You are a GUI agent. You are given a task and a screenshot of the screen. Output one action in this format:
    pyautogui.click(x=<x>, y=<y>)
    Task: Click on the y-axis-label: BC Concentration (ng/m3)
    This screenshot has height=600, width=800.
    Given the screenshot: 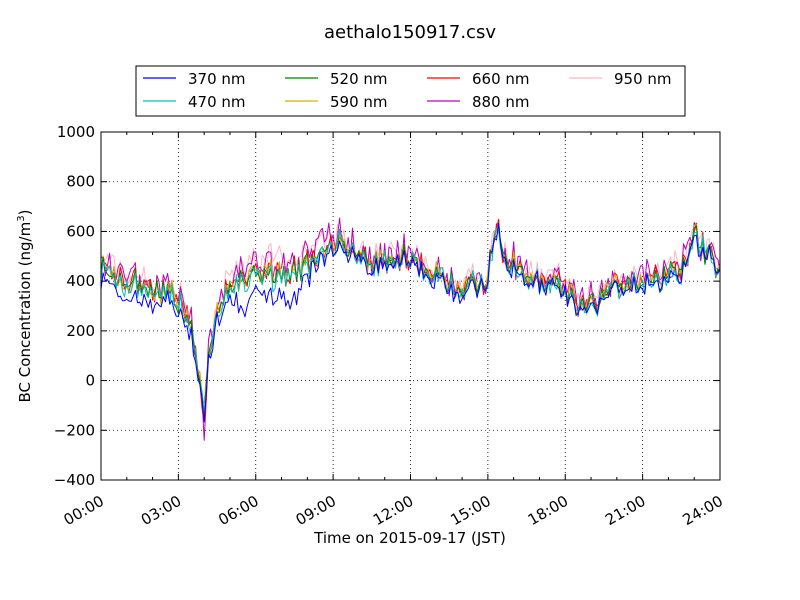 What is the action you would take?
    pyautogui.click(x=25, y=306)
    